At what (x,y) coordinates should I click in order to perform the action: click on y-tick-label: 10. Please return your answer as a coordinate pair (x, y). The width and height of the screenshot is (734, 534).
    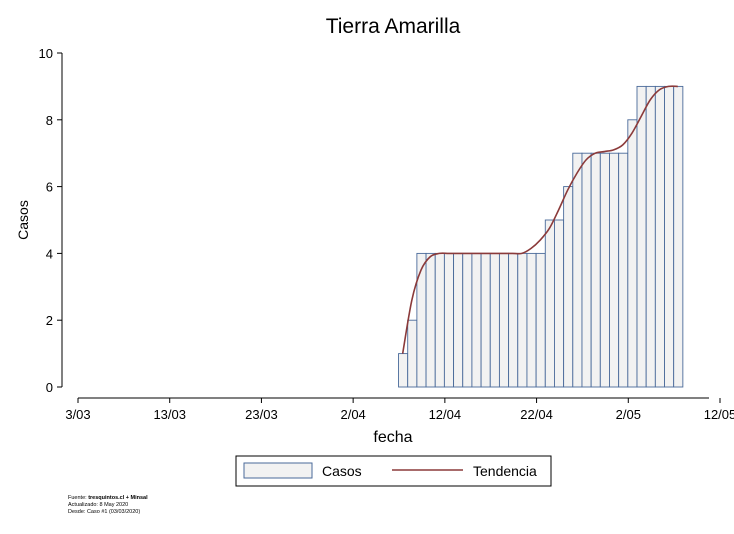
    Looking at the image, I should click on (46, 53).